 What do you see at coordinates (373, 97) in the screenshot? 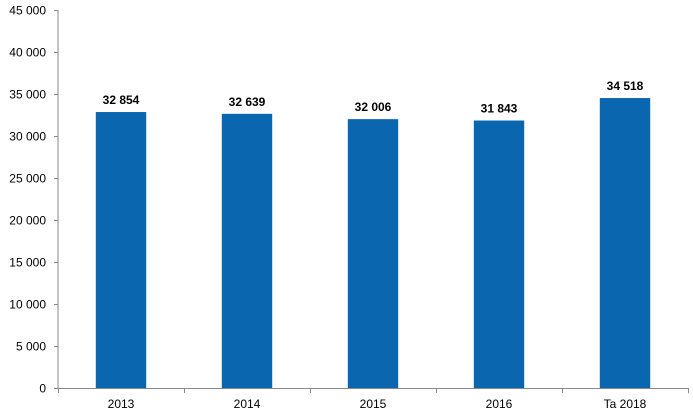
I see `data-labels: 32 854 32 639 32 006 31 843 34 518` at bounding box center [373, 97].